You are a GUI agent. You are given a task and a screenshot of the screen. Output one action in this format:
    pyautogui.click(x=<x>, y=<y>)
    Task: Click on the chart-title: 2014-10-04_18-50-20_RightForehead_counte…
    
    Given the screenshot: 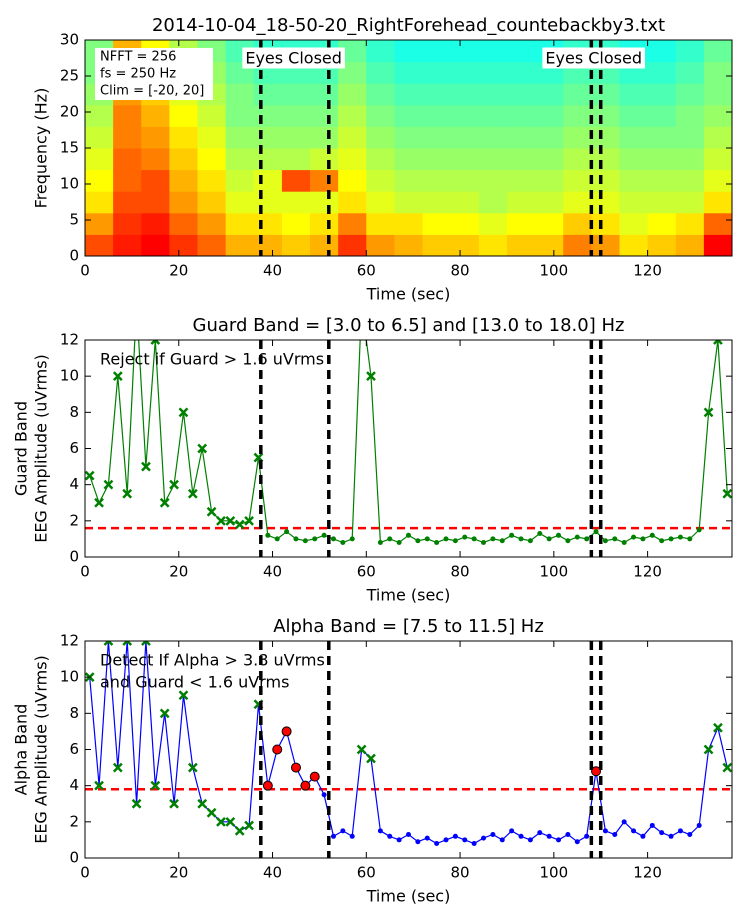 What is the action you would take?
    pyautogui.click(x=408, y=25)
    